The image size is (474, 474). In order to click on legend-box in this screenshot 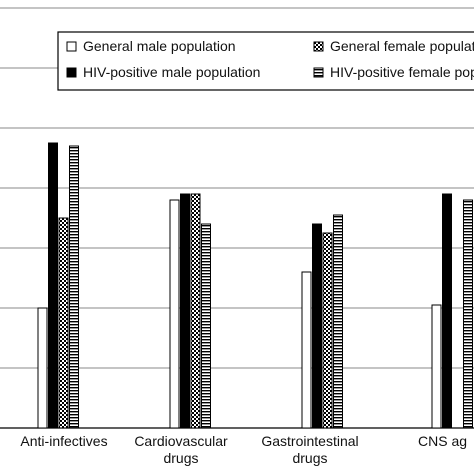, I will do `click(265, 61)`.